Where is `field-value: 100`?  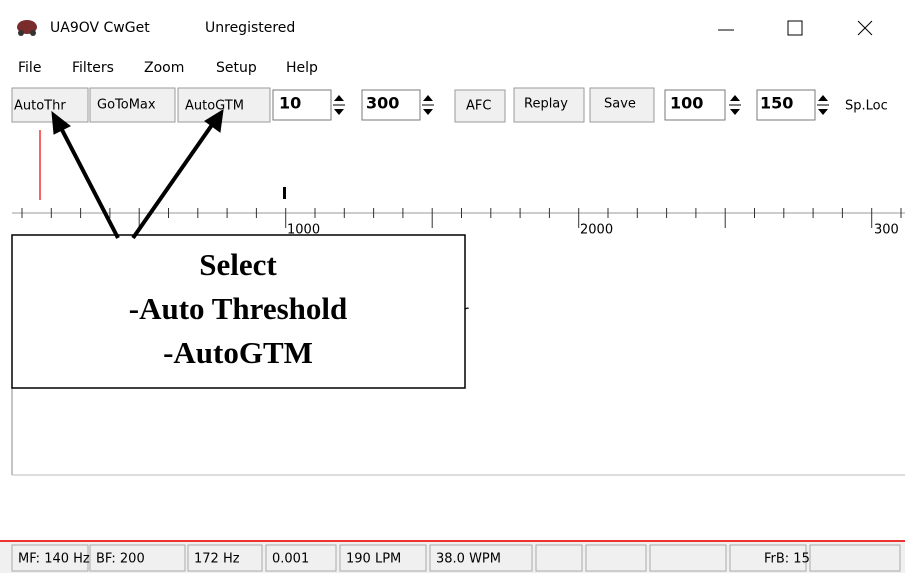
field-value: 100 is located at coordinates (686, 103).